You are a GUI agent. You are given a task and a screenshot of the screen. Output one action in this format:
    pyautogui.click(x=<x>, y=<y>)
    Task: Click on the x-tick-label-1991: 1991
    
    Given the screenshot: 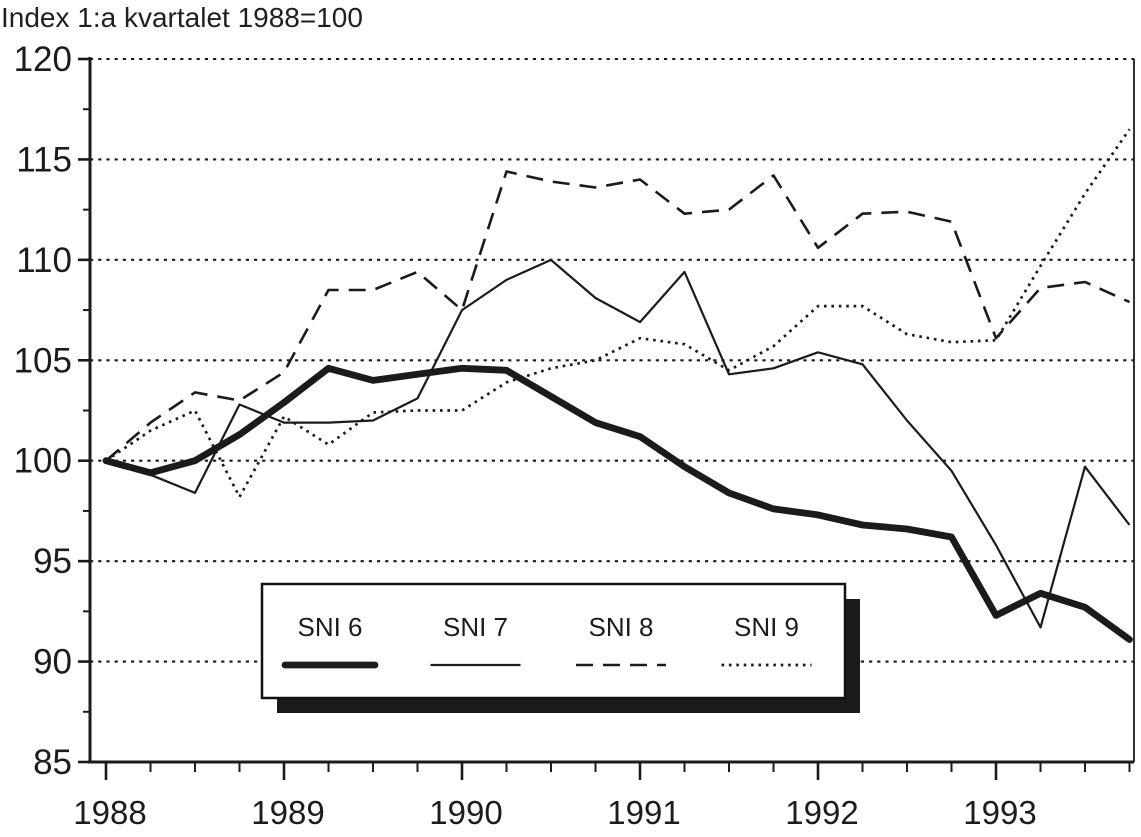 What is the action you would take?
    pyautogui.click(x=643, y=812)
    